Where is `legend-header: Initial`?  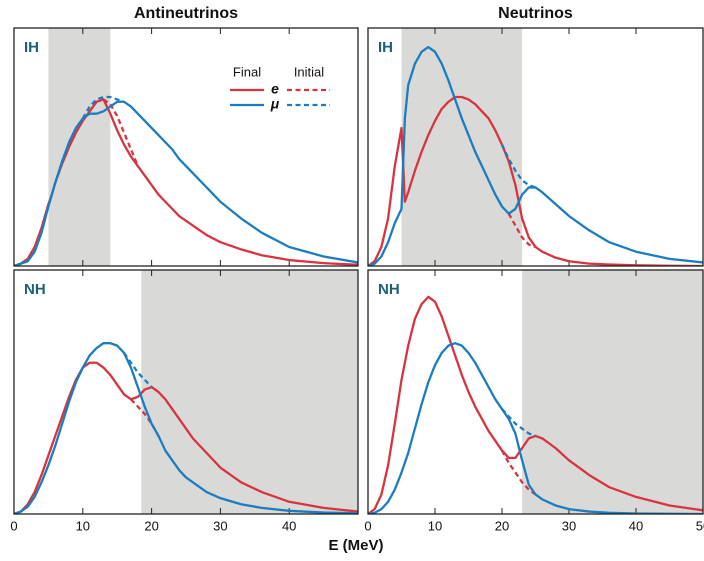 legend-header: Initial is located at coordinates (309, 71).